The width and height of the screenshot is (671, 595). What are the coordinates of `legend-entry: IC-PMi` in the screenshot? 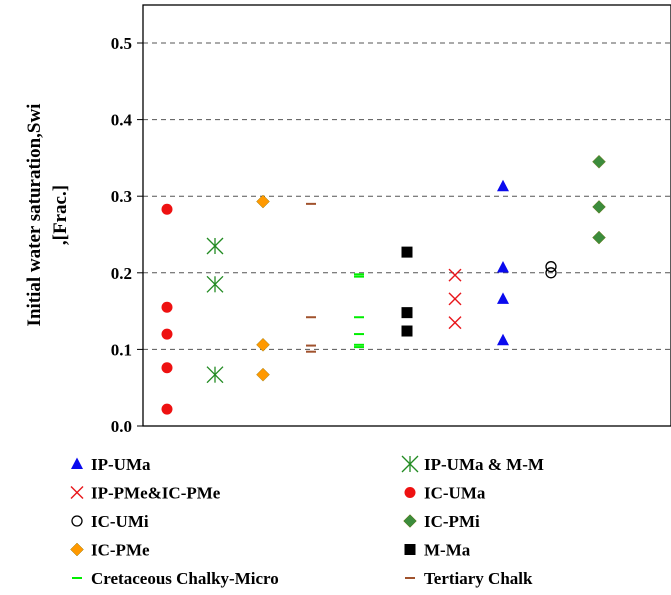 It's located at (441, 521).